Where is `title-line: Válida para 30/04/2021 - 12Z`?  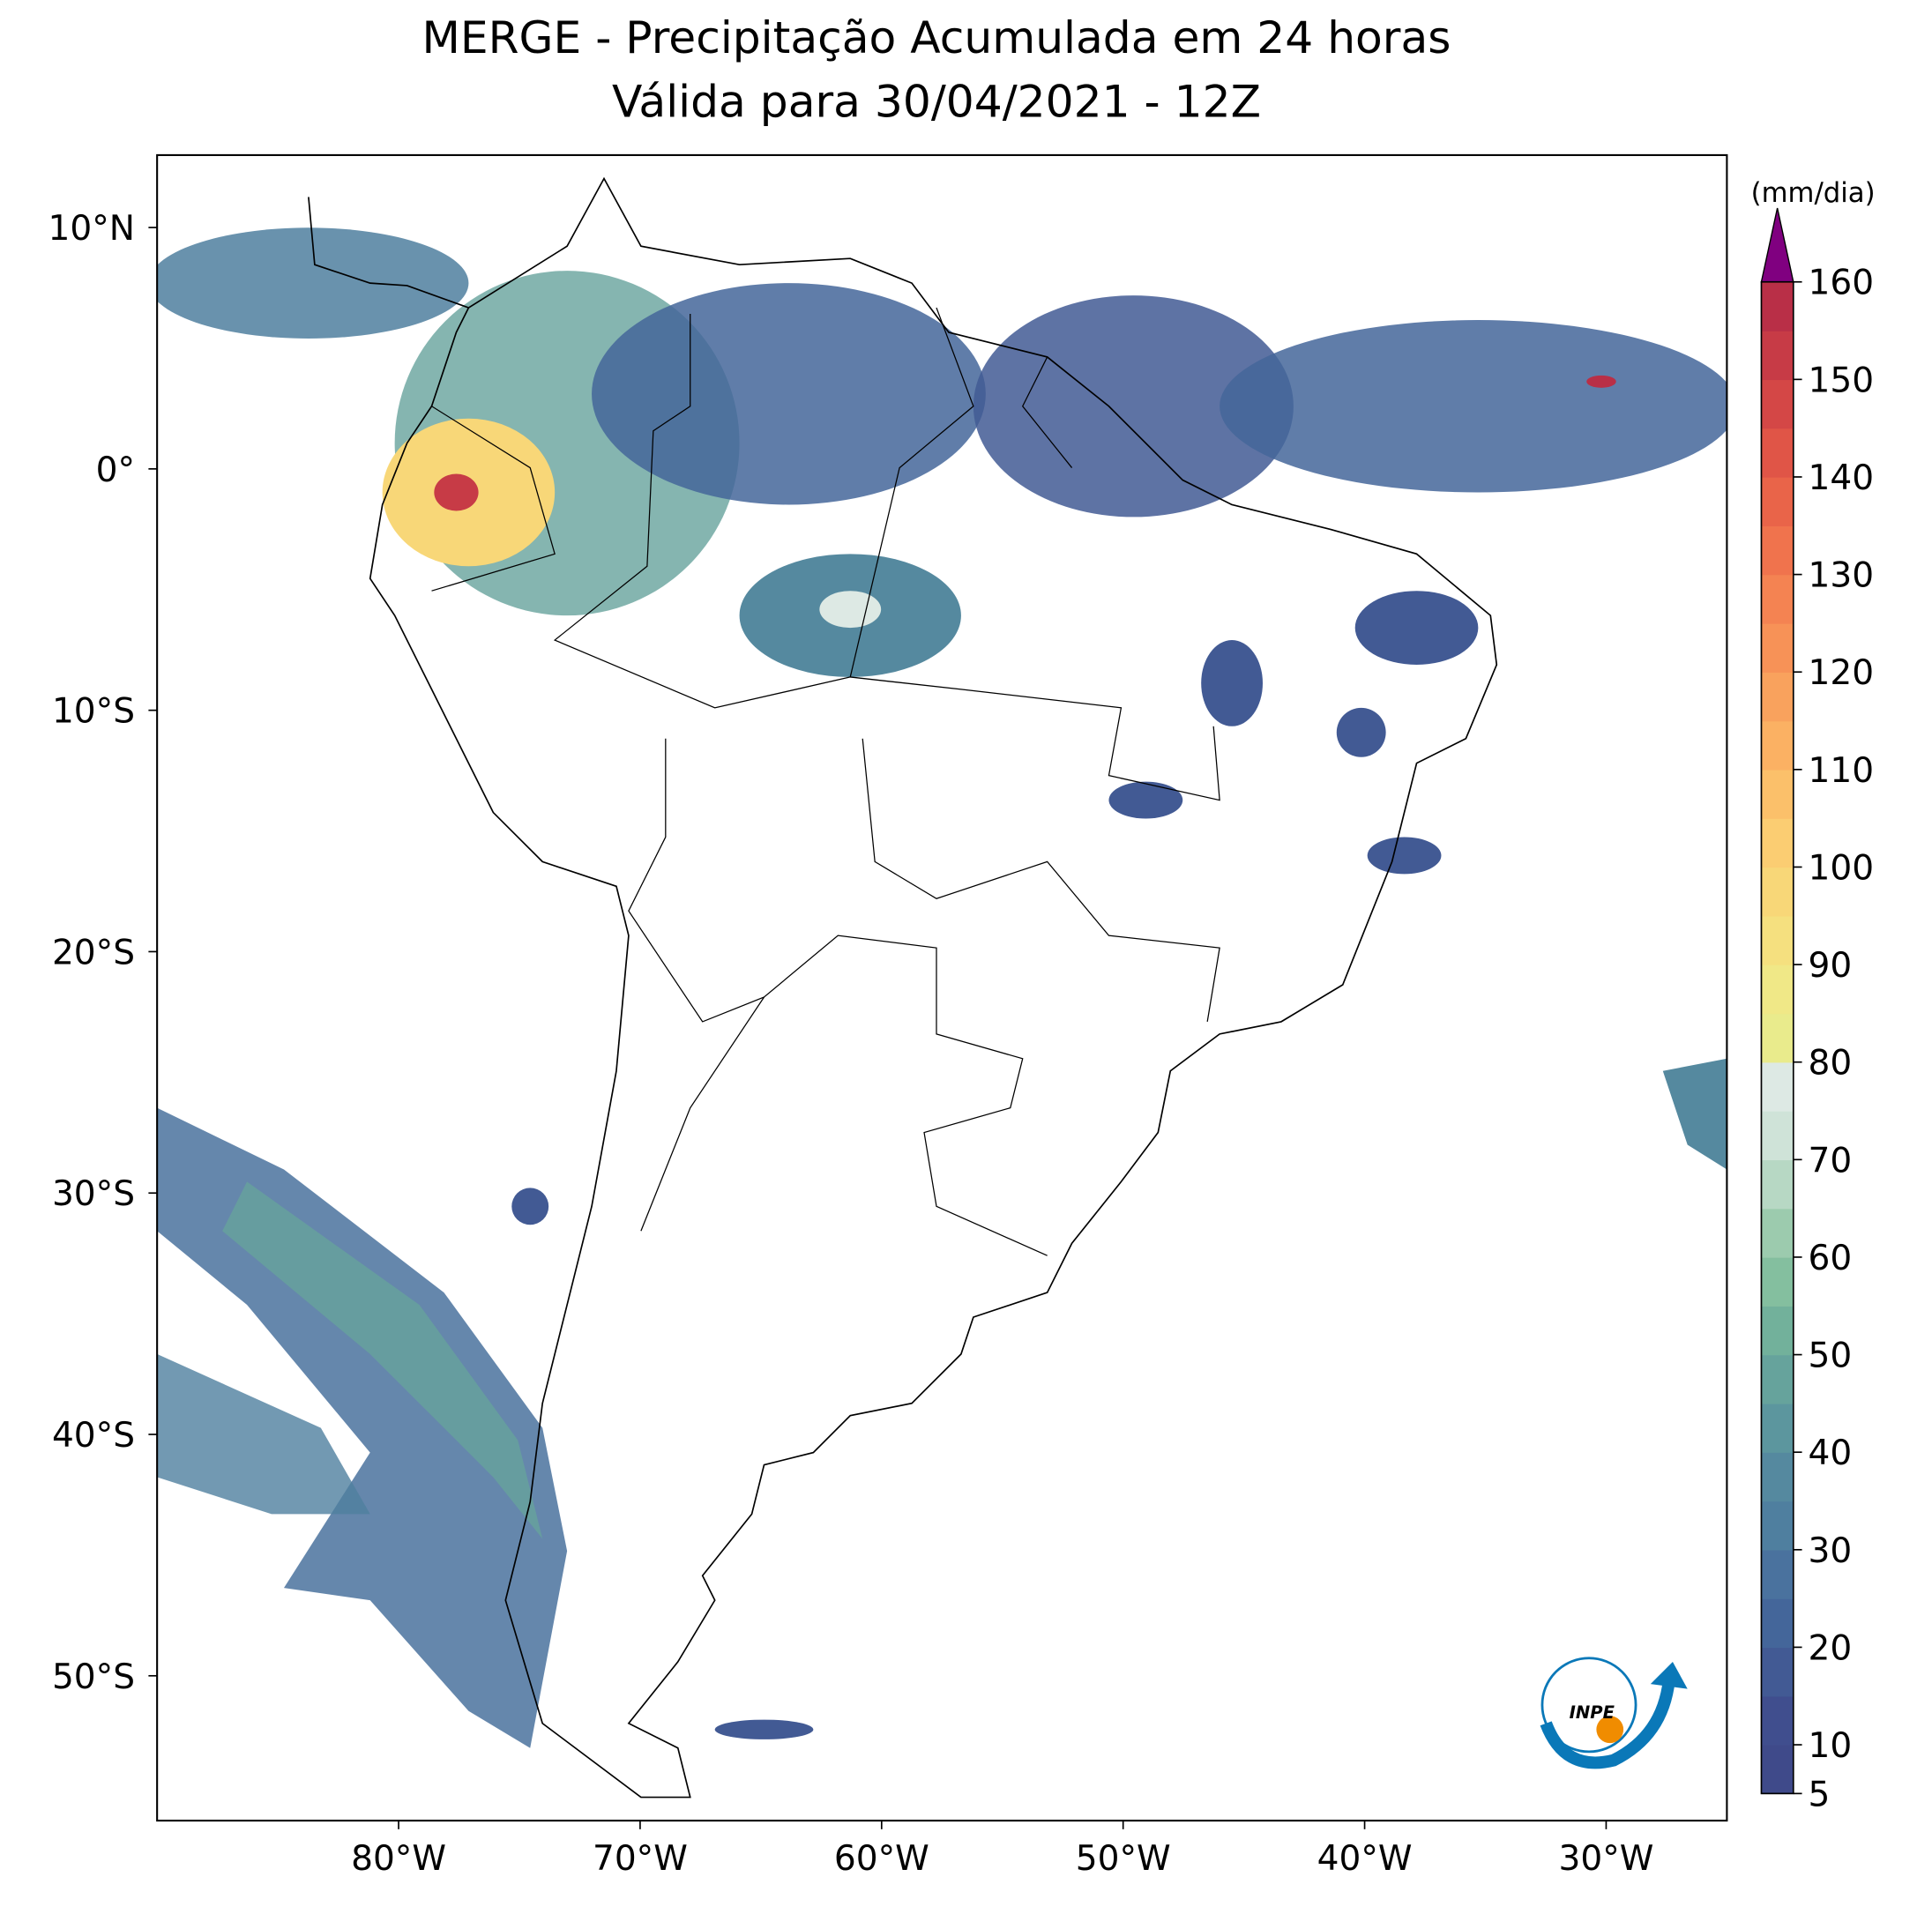
title-line: Válida para 30/04/2021 - 12Z is located at coordinates (936, 102).